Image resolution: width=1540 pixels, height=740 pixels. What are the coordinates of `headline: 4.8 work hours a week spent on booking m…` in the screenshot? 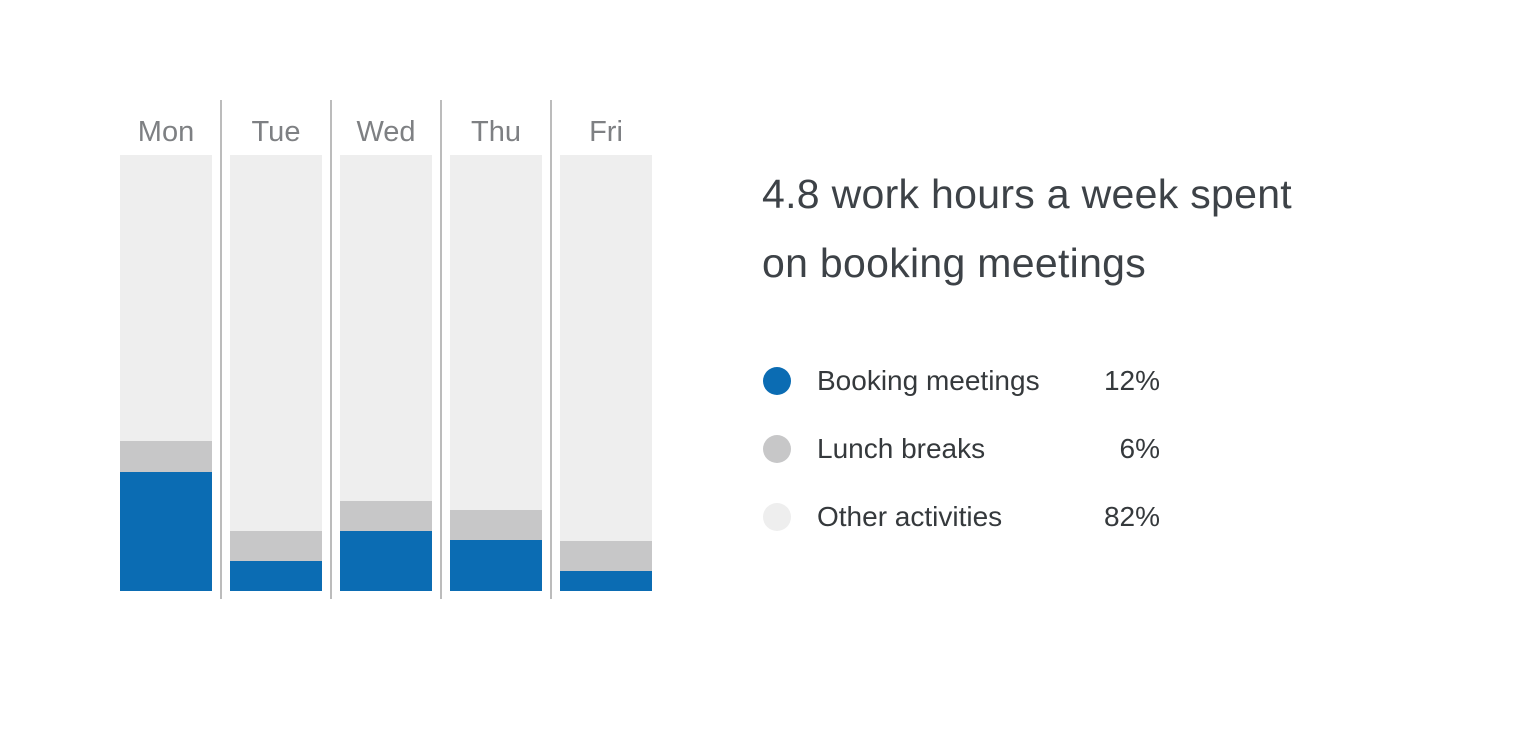 It's located at (1072, 229).